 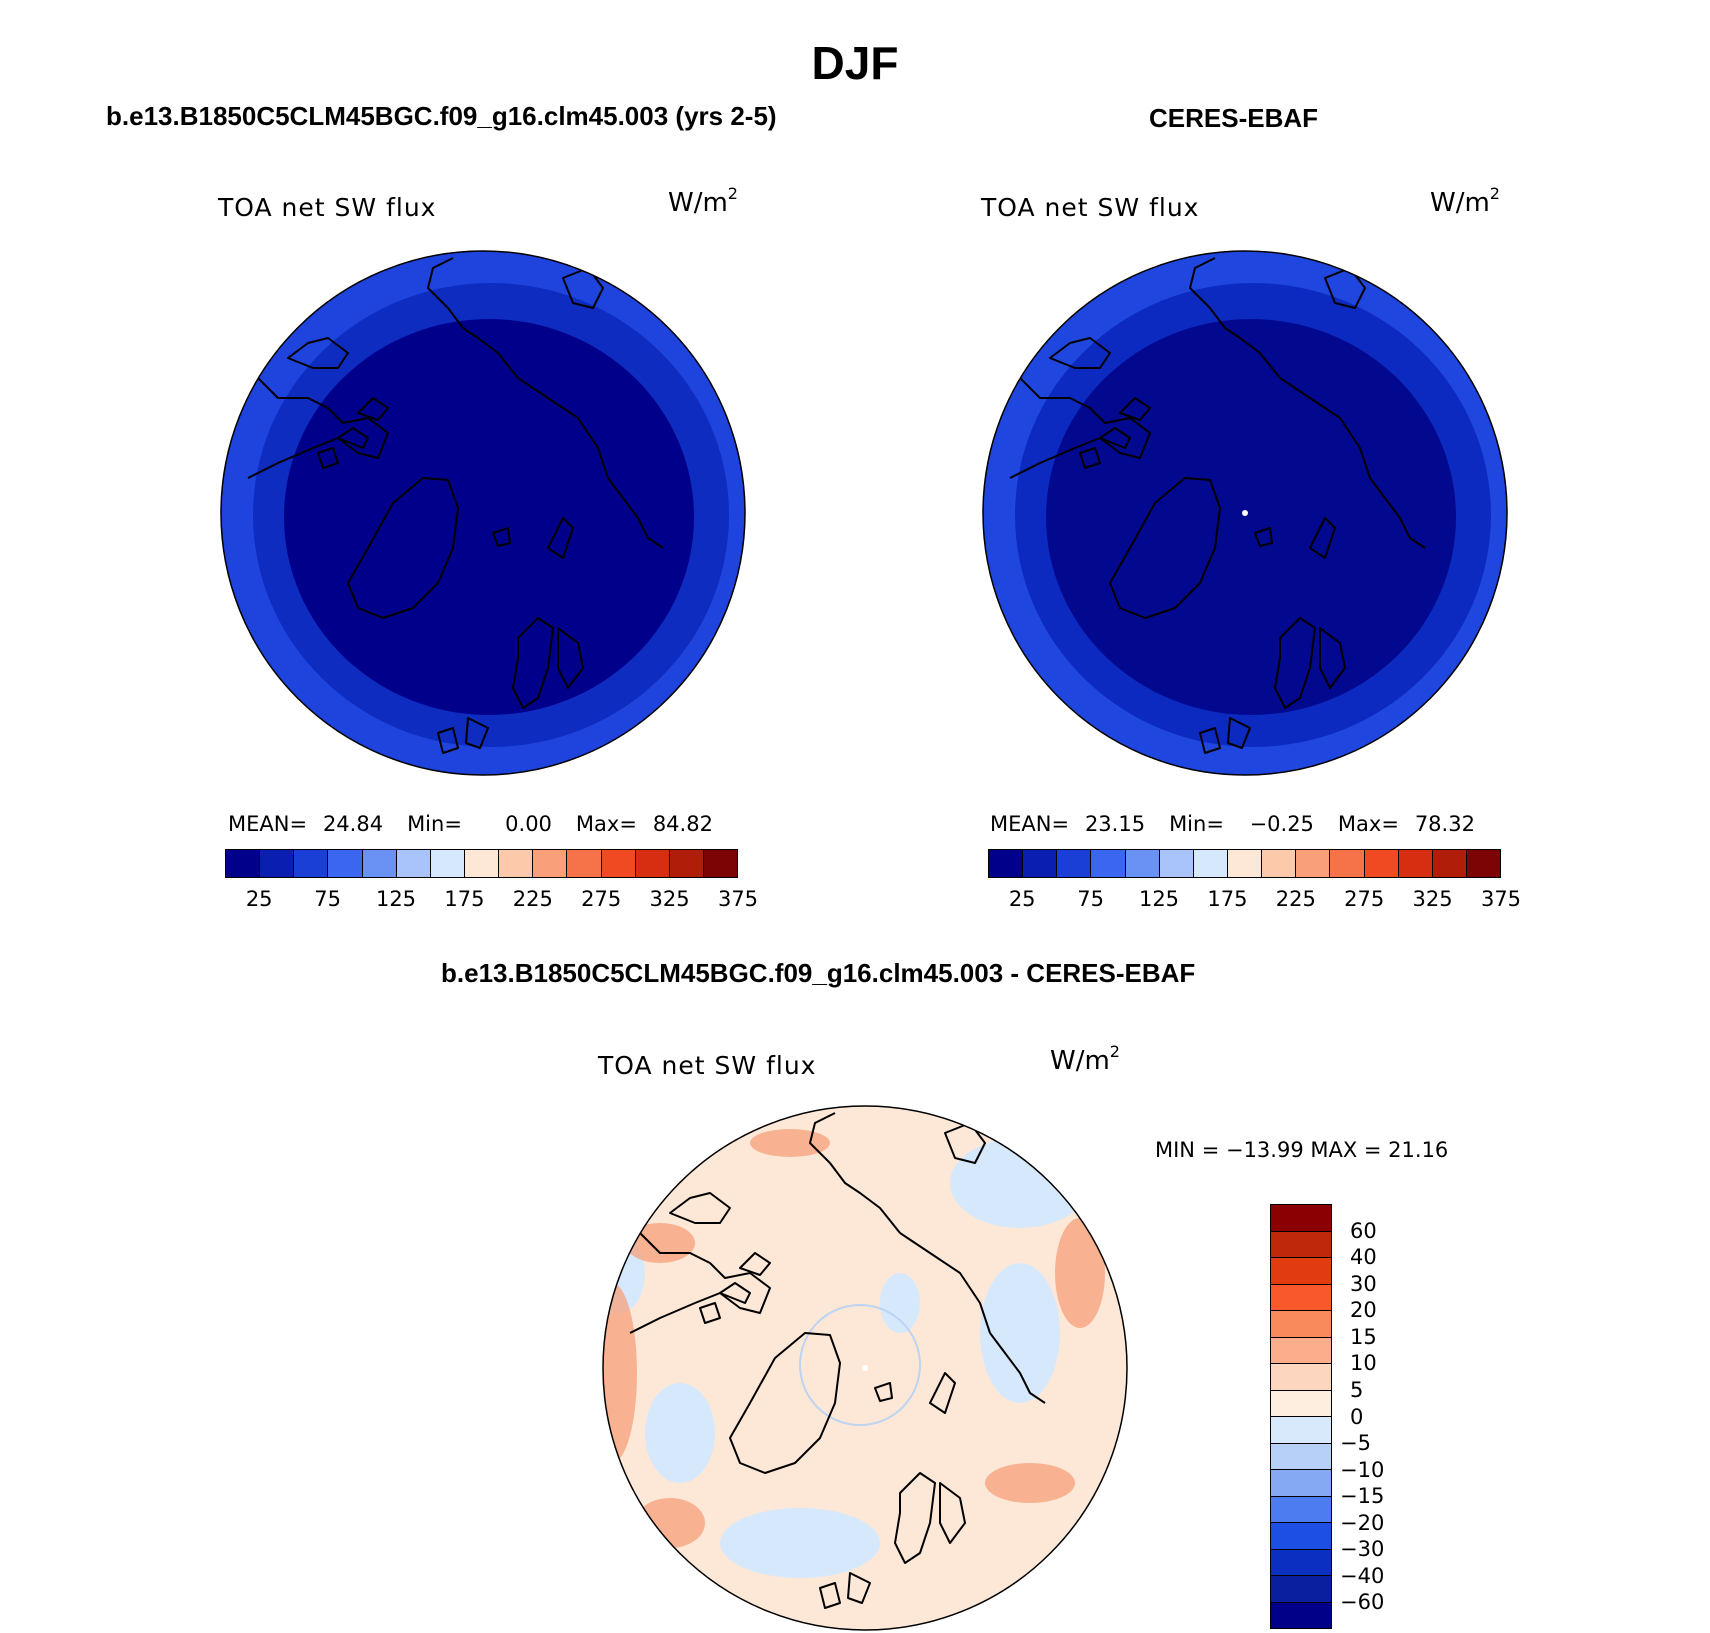 What do you see at coordinates (1363, 1363) in the screenshot?
I see `colorbar-tick-label: 10` at bounding box center [1363, 1363].